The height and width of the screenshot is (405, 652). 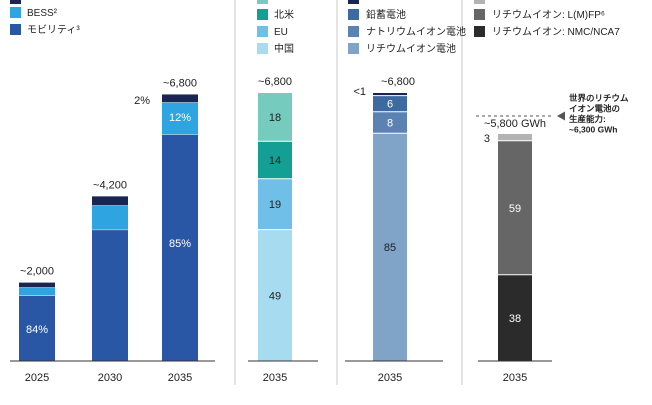 I want to click on bar-segment-2025-bess, so click(x=37, y=291).